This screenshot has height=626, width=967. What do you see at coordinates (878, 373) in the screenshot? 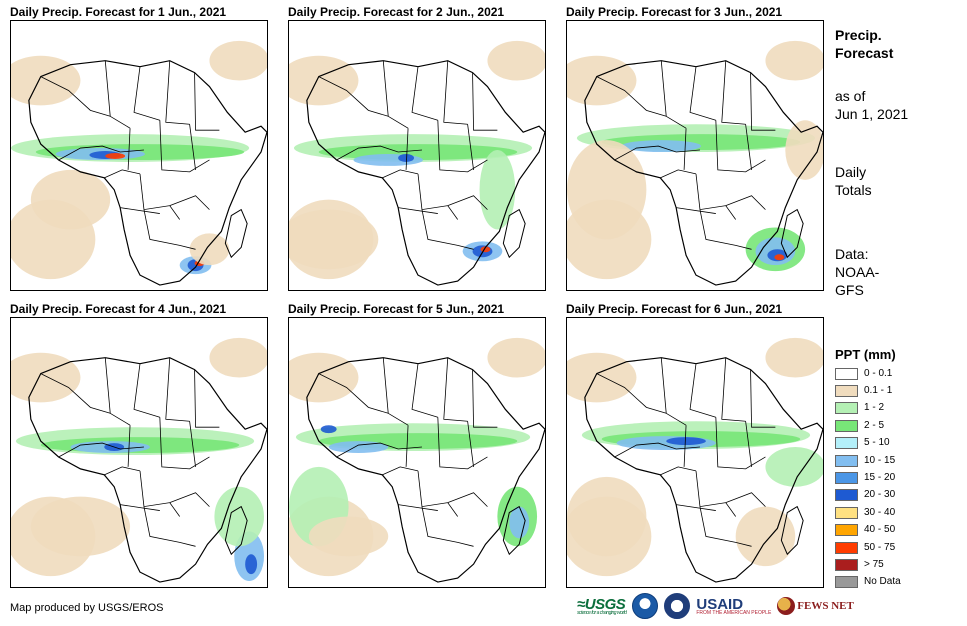
I see `legend-label: 0 - 0.1` at bounding box center [878, 373].